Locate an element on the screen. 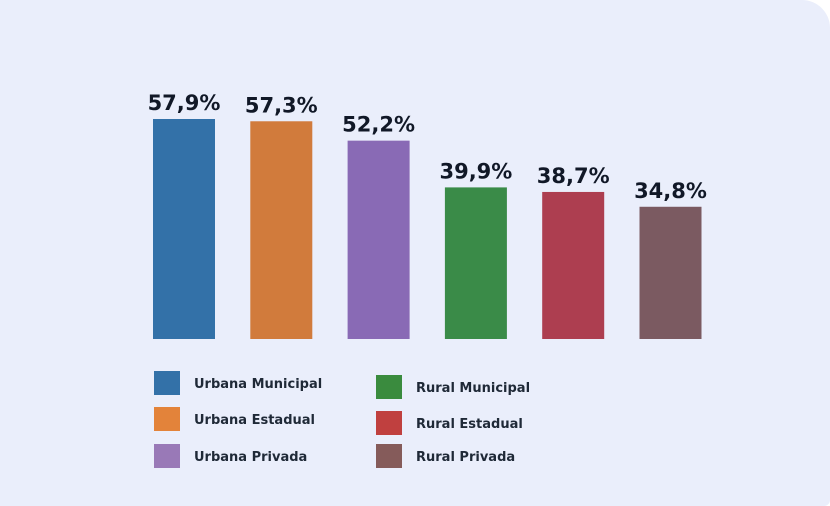 The height and width of the screenshot is (506, 830). legend-label-6: Rural Privada is located at coordinates (465, 457).